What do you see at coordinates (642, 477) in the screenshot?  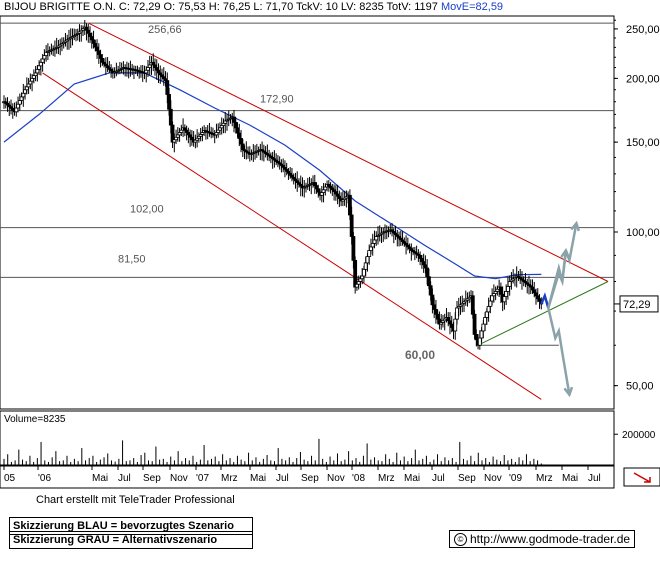 I see `scroll-arrow-icon` at bounding box center [642, 477].